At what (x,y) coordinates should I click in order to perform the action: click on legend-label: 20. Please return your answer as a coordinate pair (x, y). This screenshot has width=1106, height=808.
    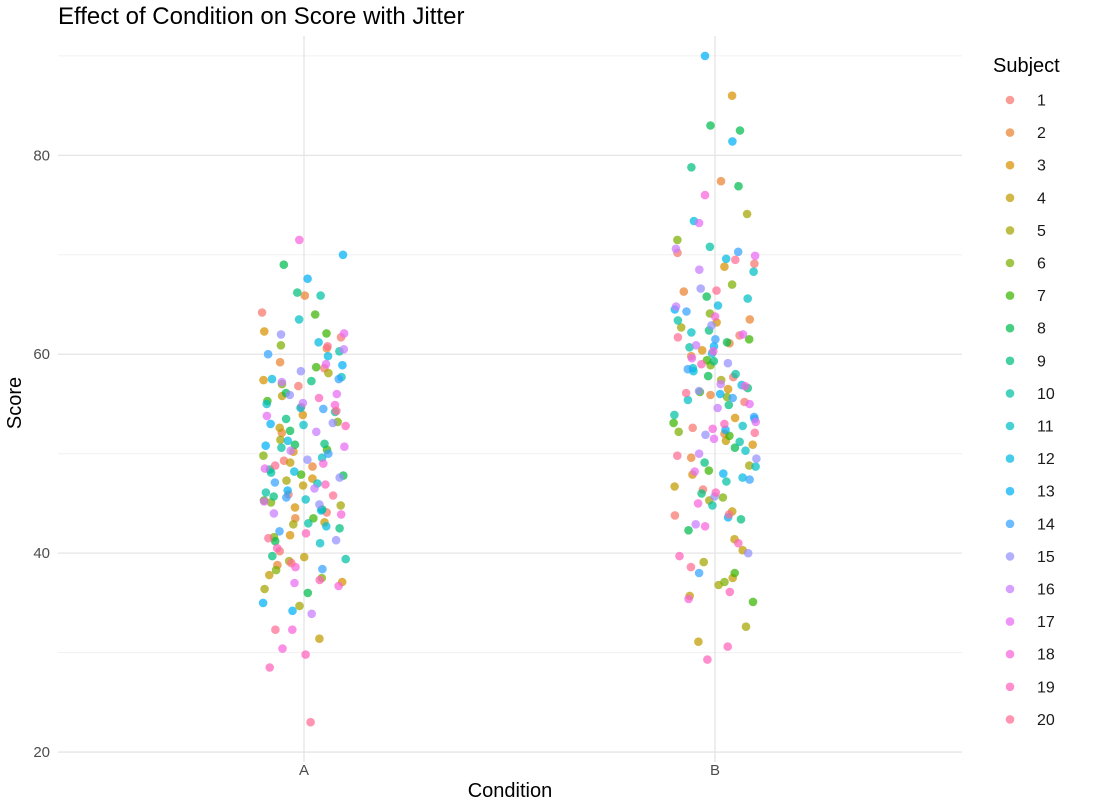
    Looking at the image, I should click on (1046, 720).